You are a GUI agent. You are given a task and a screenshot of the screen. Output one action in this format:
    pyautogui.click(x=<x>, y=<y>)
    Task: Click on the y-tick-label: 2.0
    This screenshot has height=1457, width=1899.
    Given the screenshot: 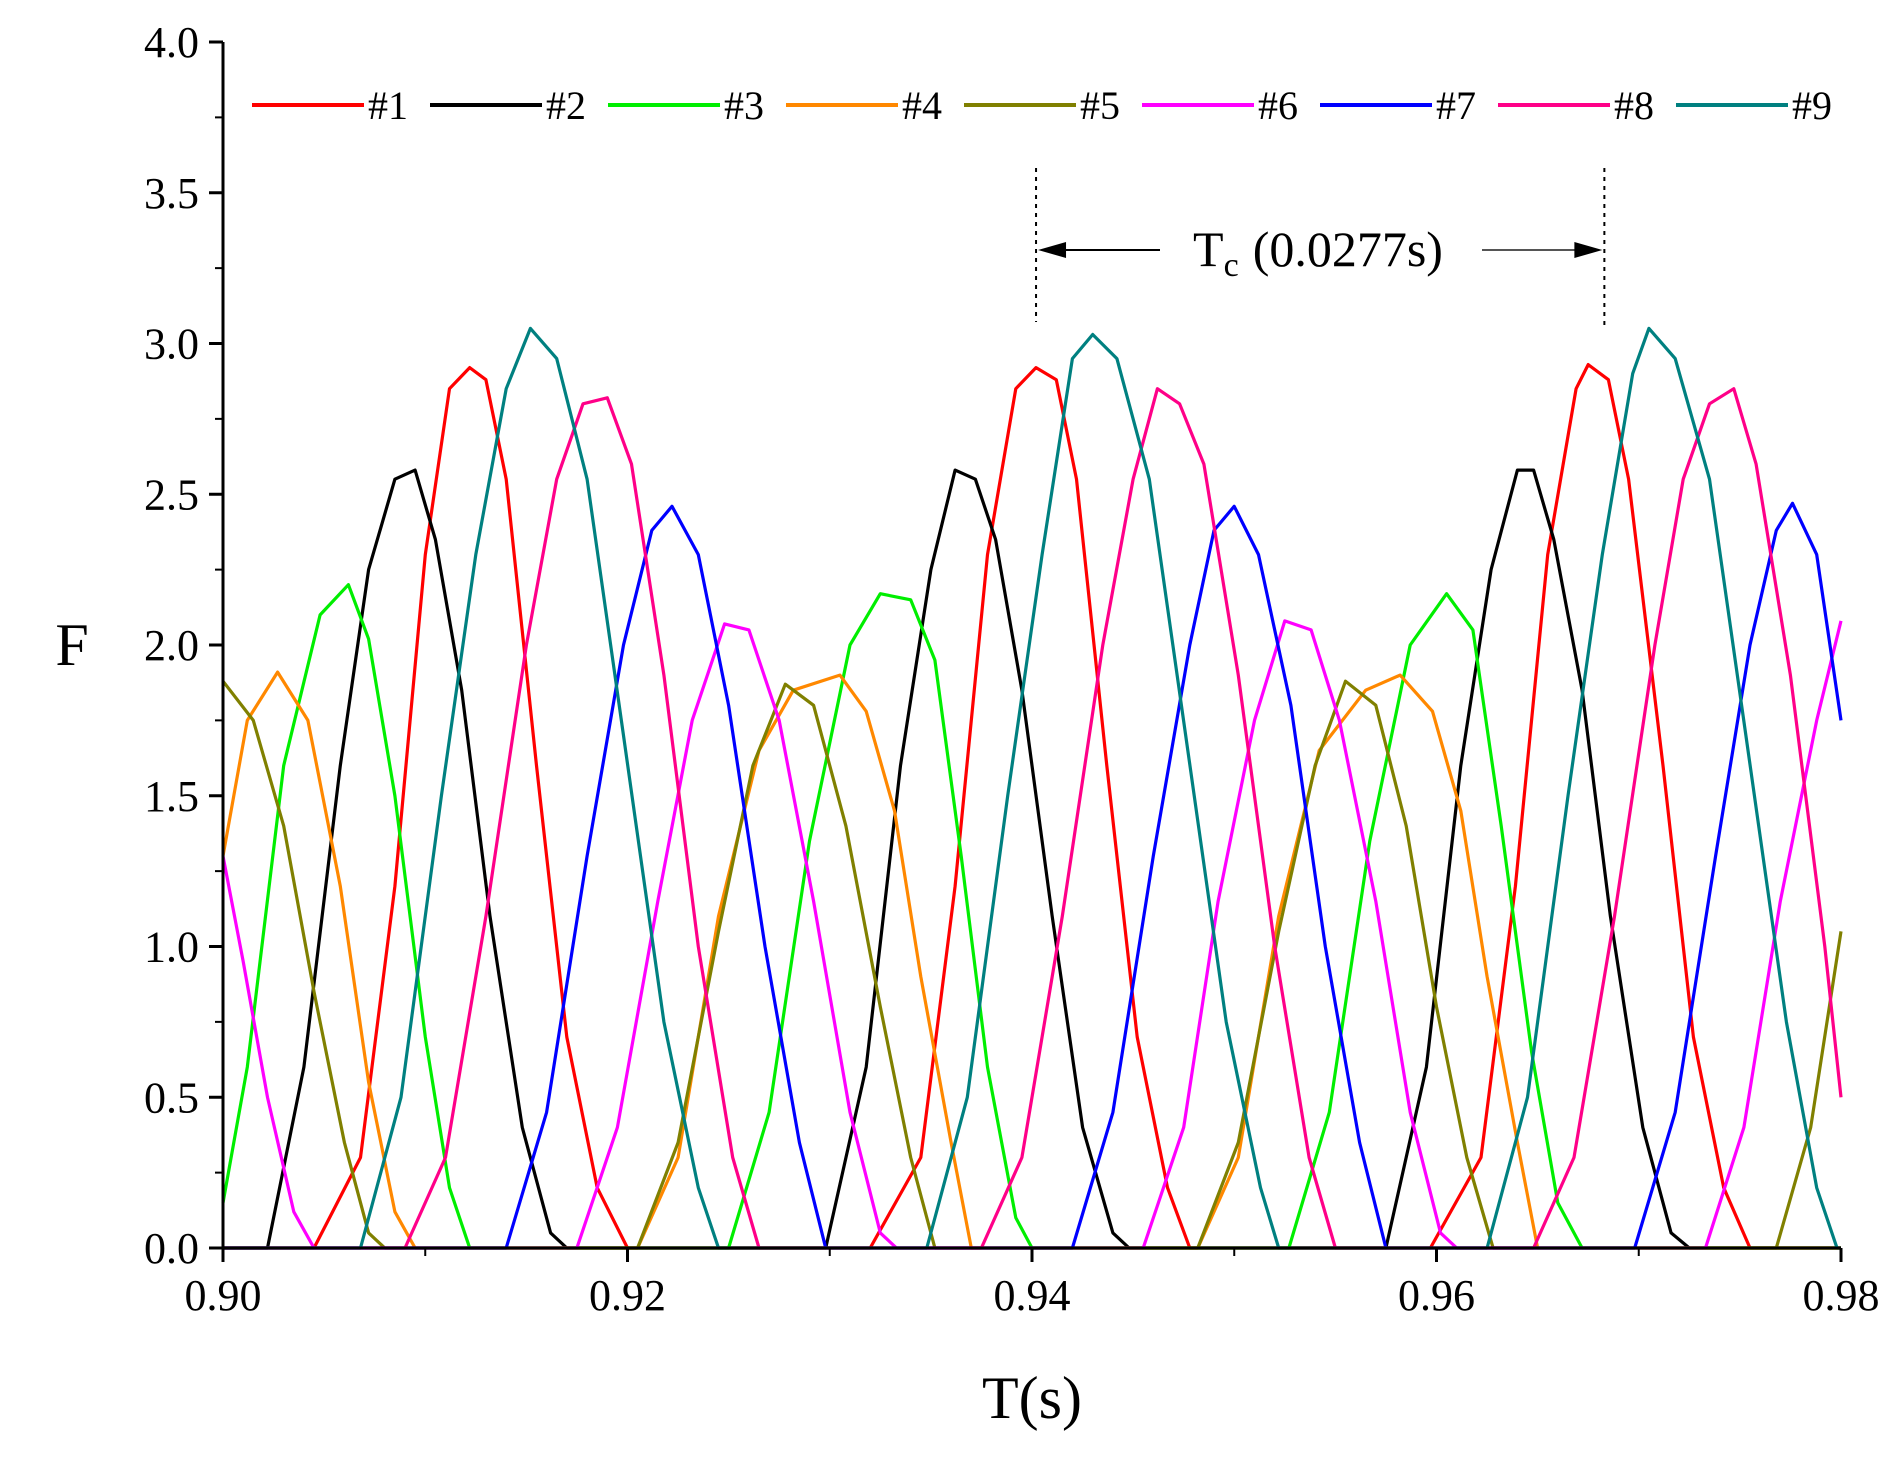 What is the action you would take?
    pyautogui.click(x=171, y=645)
    